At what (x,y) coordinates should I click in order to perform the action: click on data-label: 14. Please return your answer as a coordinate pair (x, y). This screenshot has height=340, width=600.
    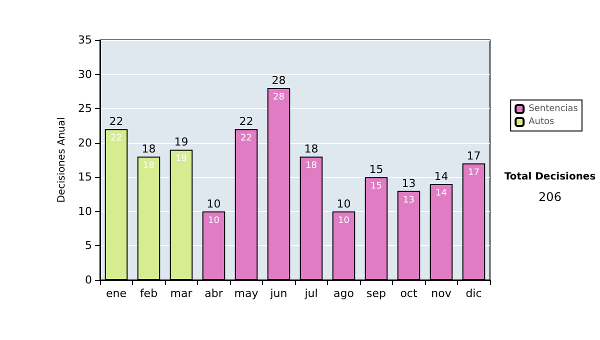
    Looking at the image, I should click on (442, 193).